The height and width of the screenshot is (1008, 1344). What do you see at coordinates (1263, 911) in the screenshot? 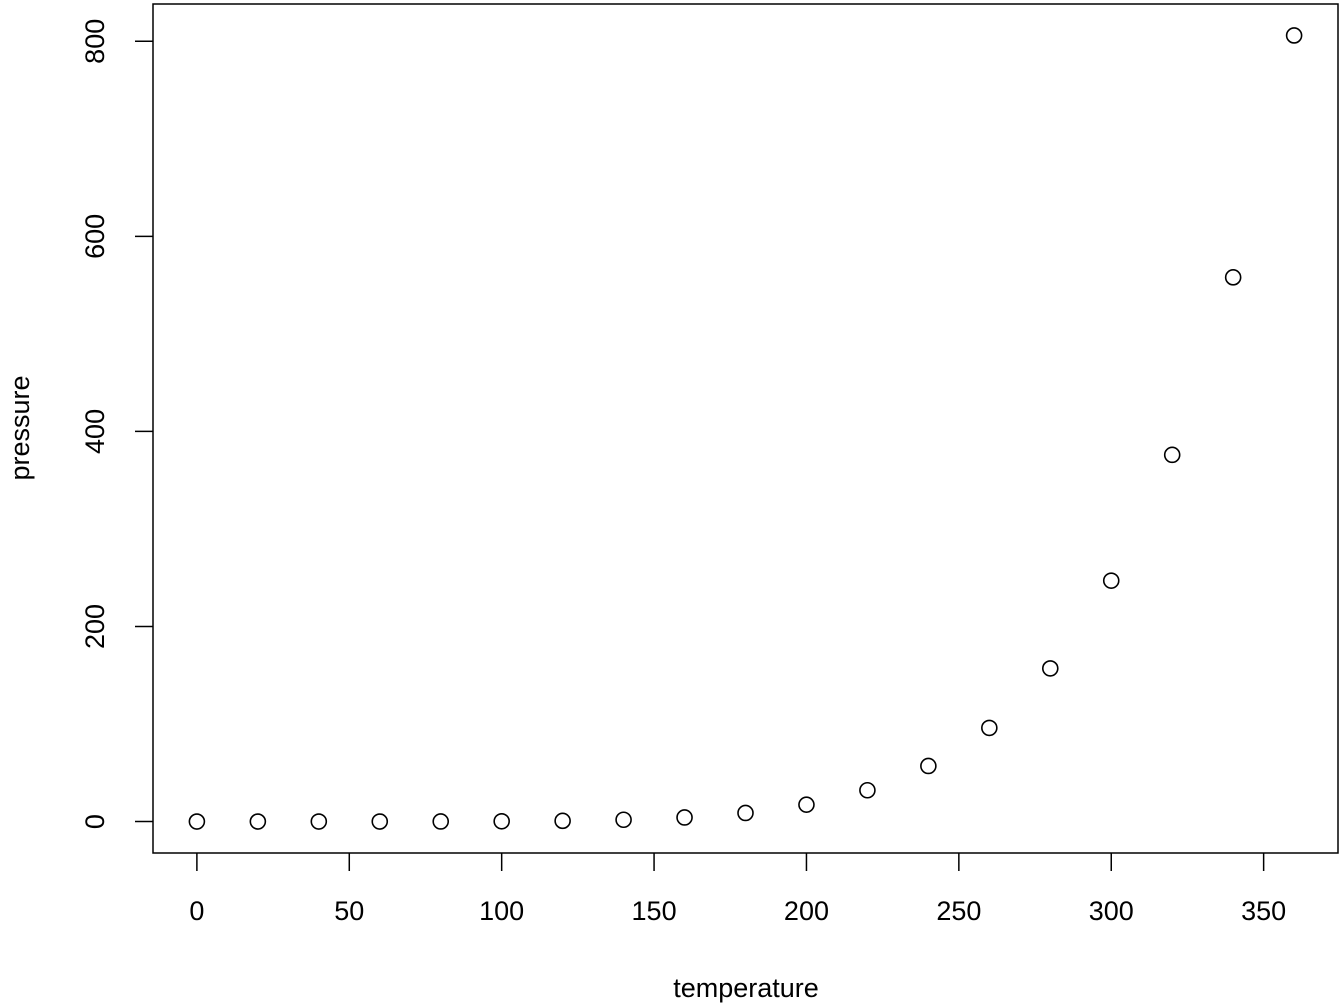
I see `x-tick-label: 350` at bounding box center [1263, 911].